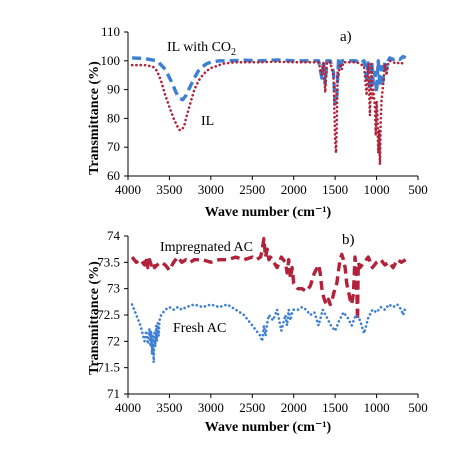 This screenshot has width=474, height=457. I want to click on y-tick-label: 74, so click(114, 235).